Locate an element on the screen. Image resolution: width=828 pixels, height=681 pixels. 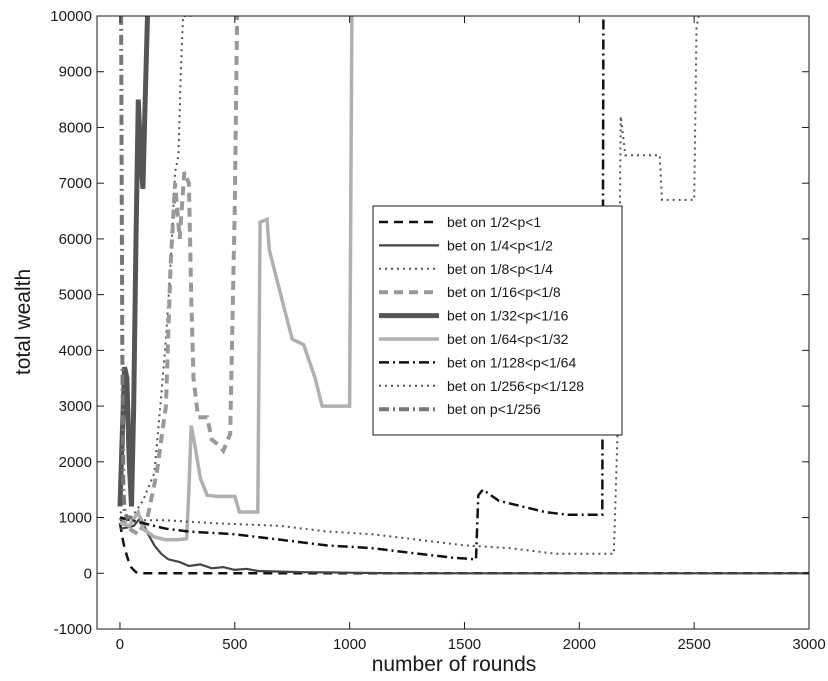
x-tick-label: 1500 is located at coordinates (464, 644).